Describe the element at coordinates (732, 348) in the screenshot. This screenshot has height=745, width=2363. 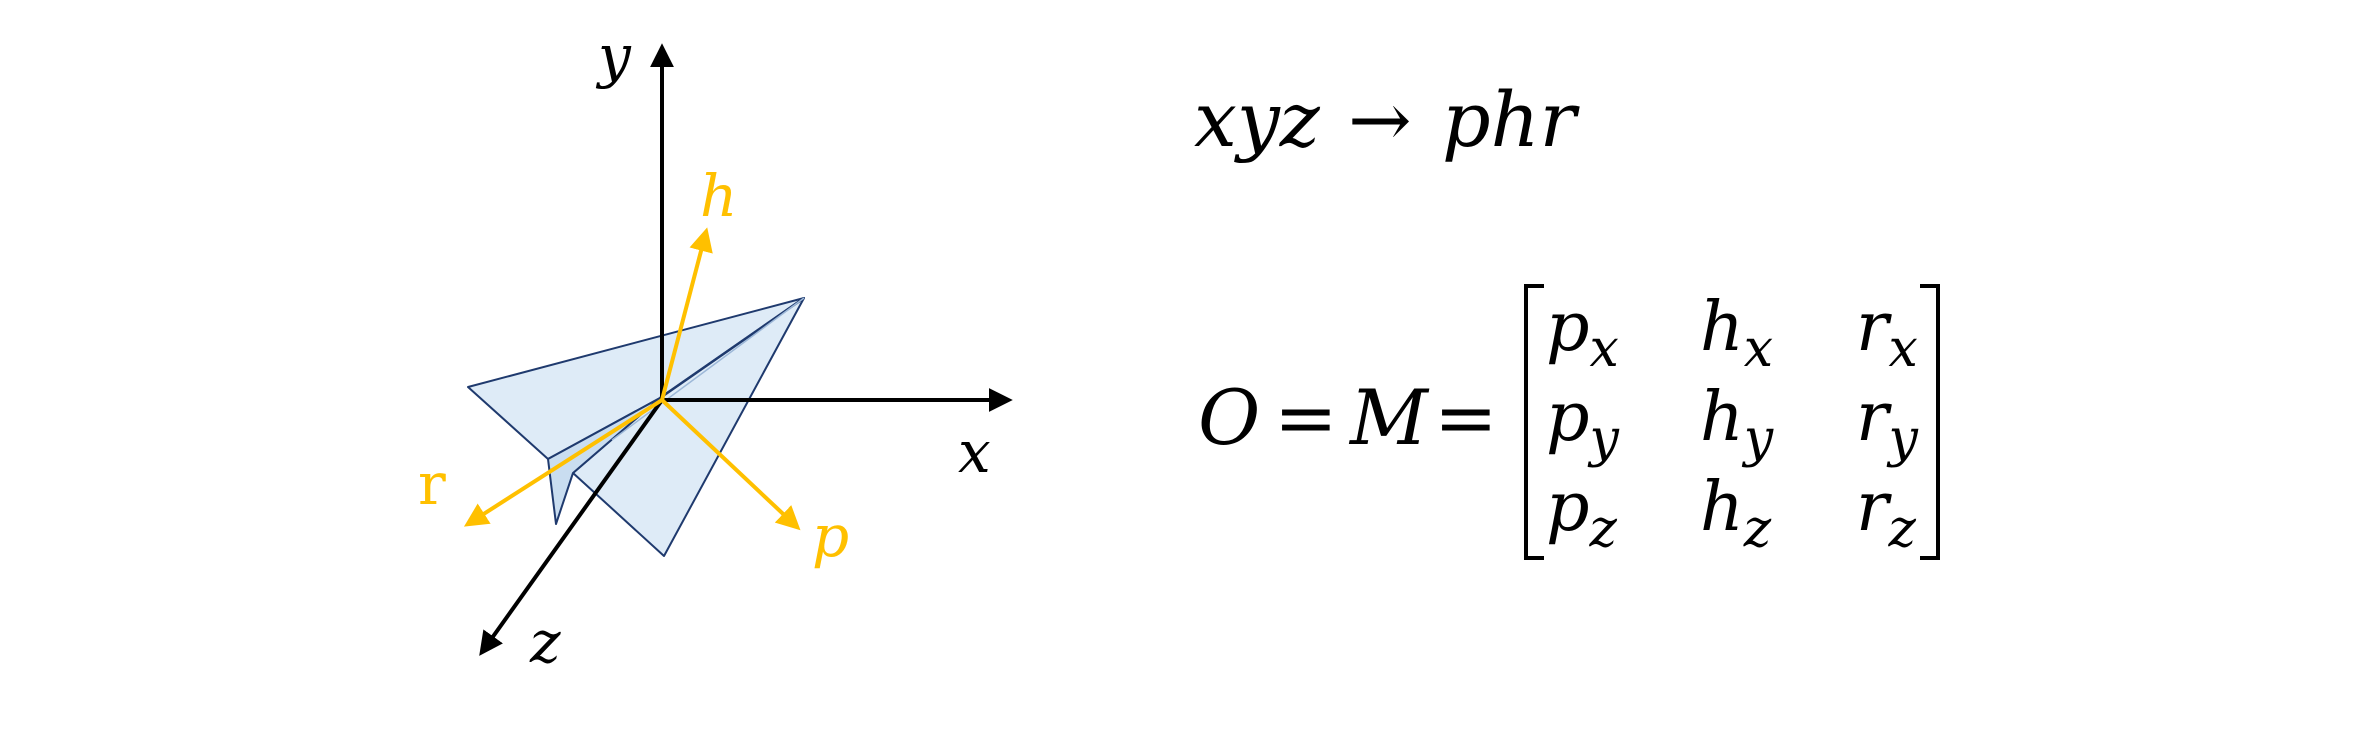
I see `airplane-center-fold` at that location.